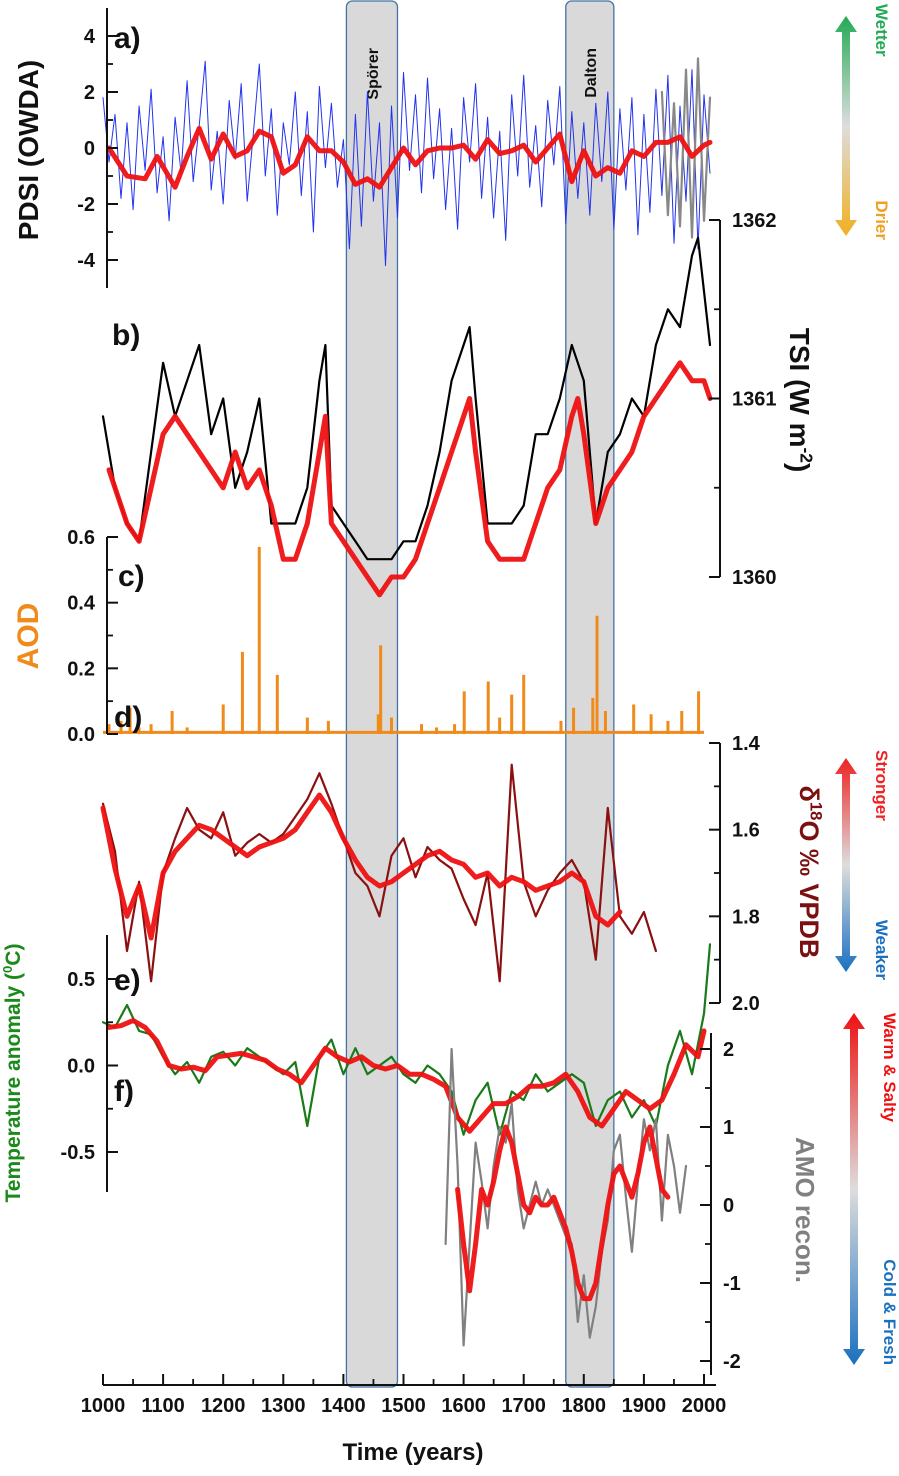 The image size is (899, 1476). Describe the element at coordinates (754, 221) in the screenshot. I see `tick-label-b-0: 1362` at that location.